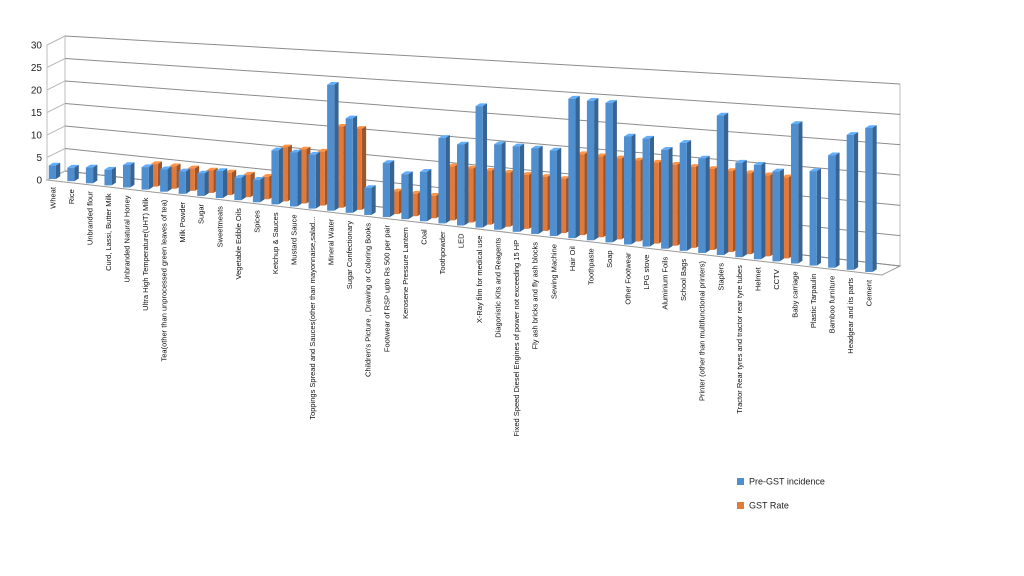 Image resolution: width=1024 pixels, height=576 pixels. What do you see at coordinates (256, 221) in the screenshot?
I see `x-tick-label: Spices` at bounding box center [256, 221].